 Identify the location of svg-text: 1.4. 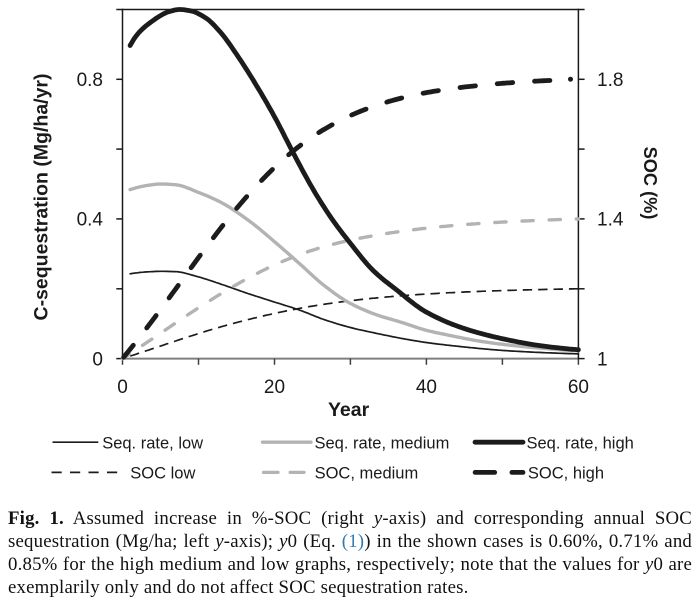
(610, 220).